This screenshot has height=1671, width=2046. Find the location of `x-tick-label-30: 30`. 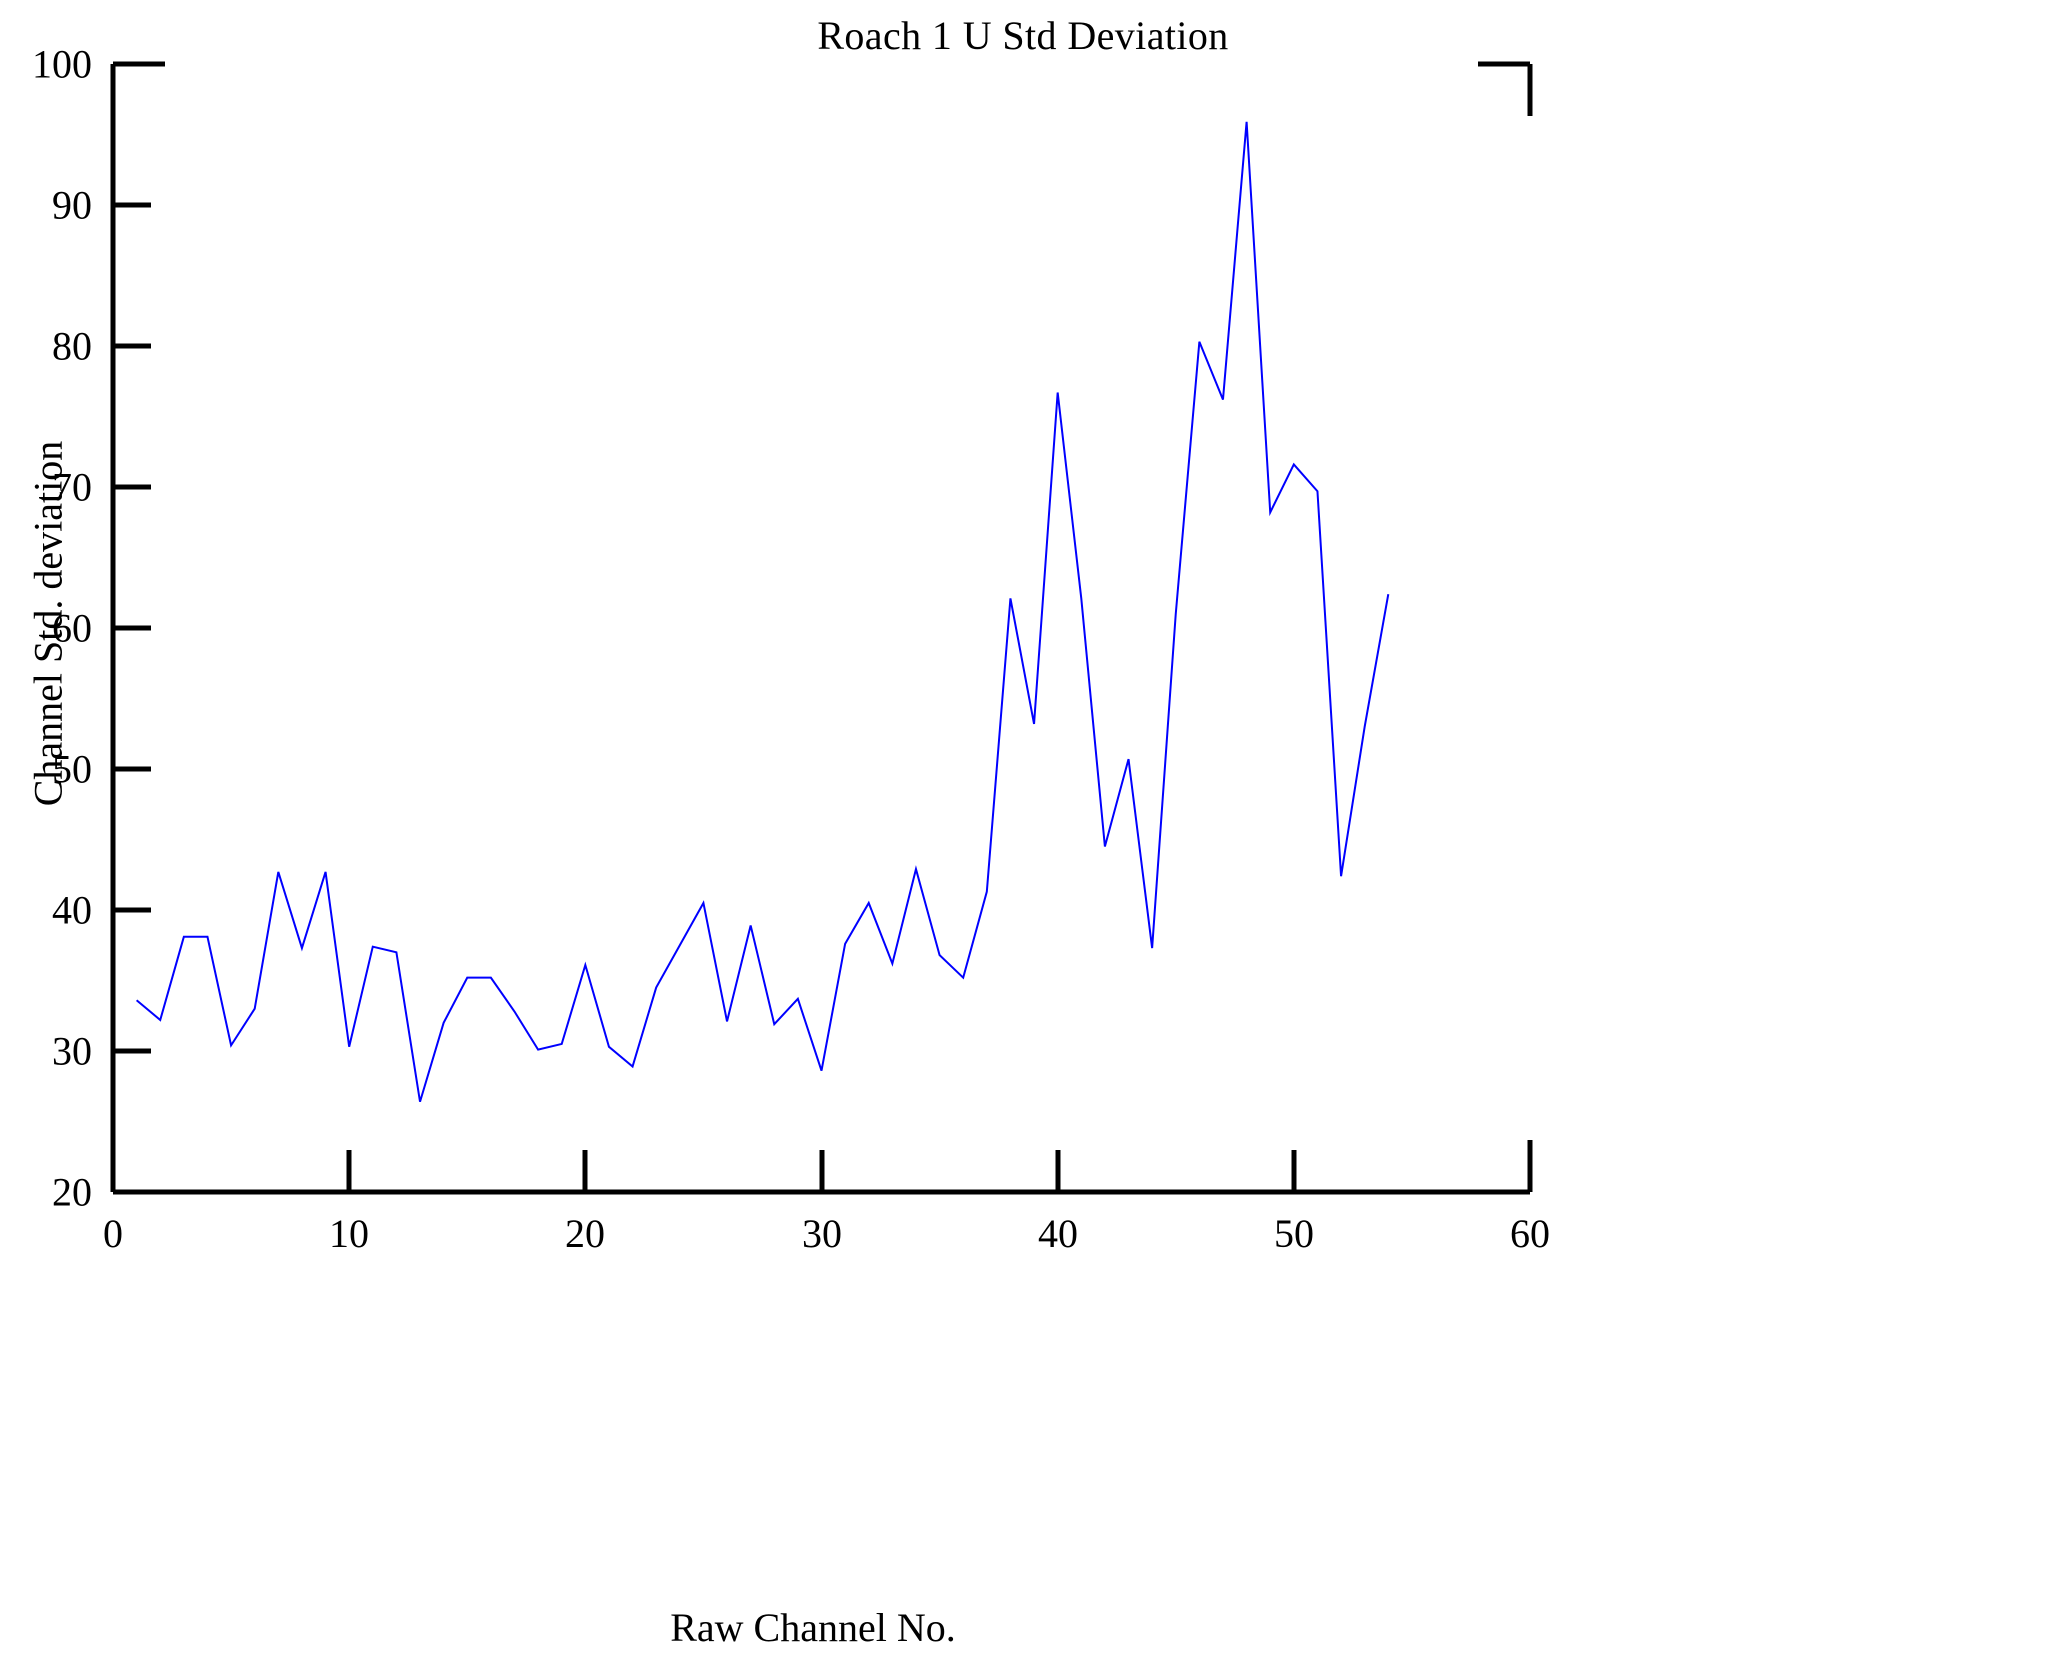

x-tick-label-30: 30 is located at coordinates (822, 1233).